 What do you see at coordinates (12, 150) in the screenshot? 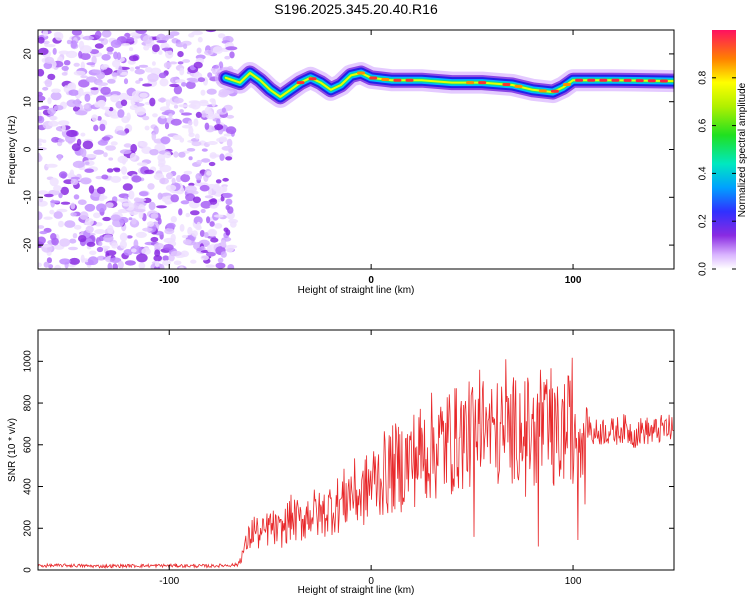
I see `spectrogram-y-label: Frequency (Hz)` at bounding box center [12, 150].